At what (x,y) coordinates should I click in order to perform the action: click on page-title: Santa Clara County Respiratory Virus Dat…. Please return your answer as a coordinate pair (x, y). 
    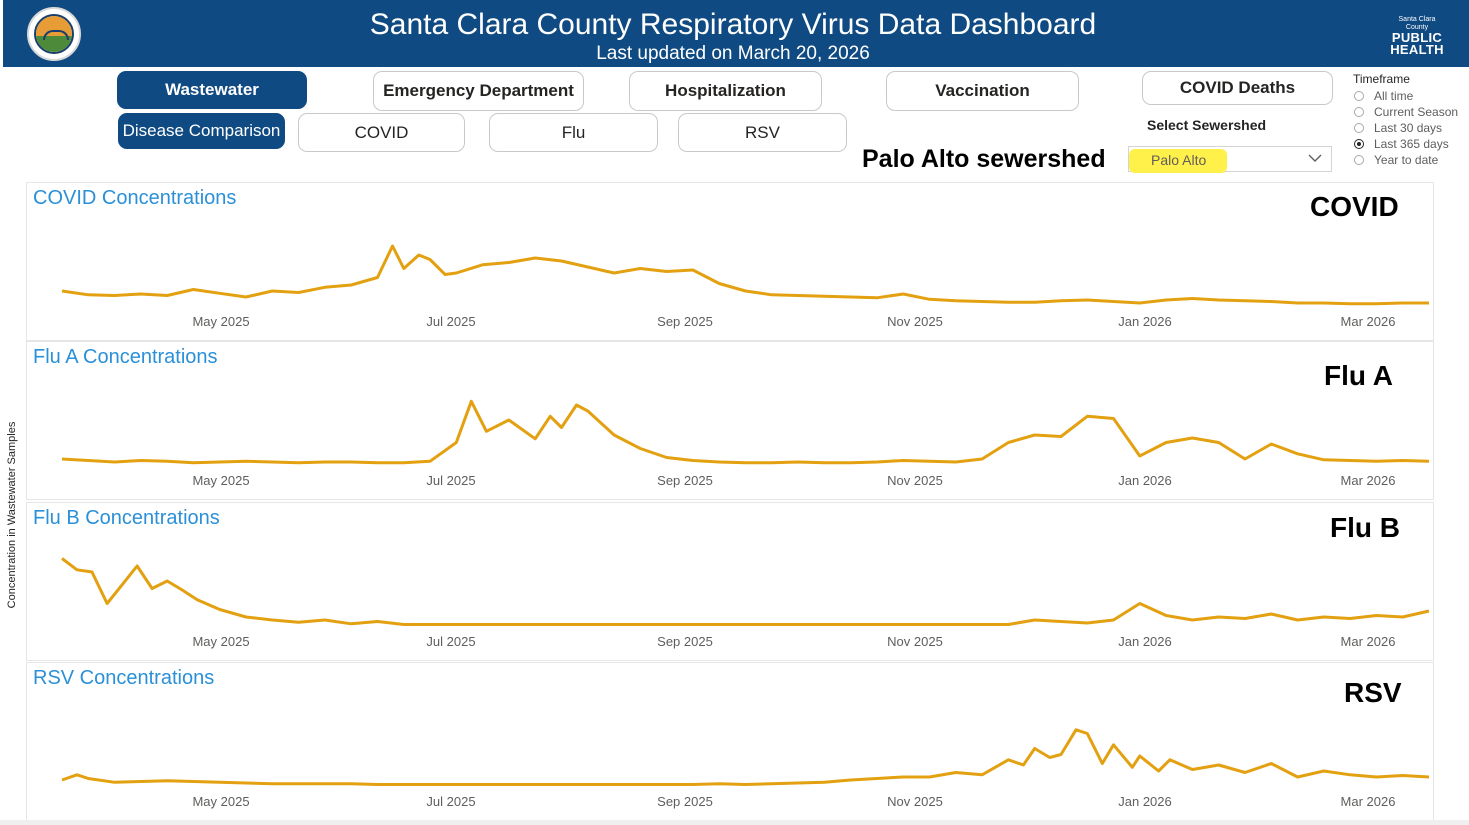
    Looking at the image, I should click on (733, 24).